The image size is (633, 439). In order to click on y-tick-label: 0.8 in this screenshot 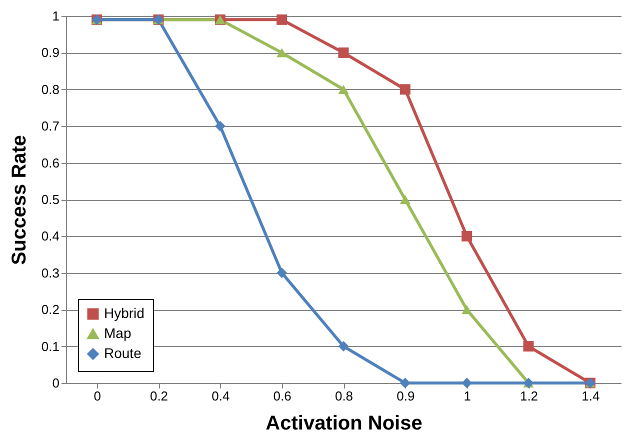, I will do `click(50, 89)`.